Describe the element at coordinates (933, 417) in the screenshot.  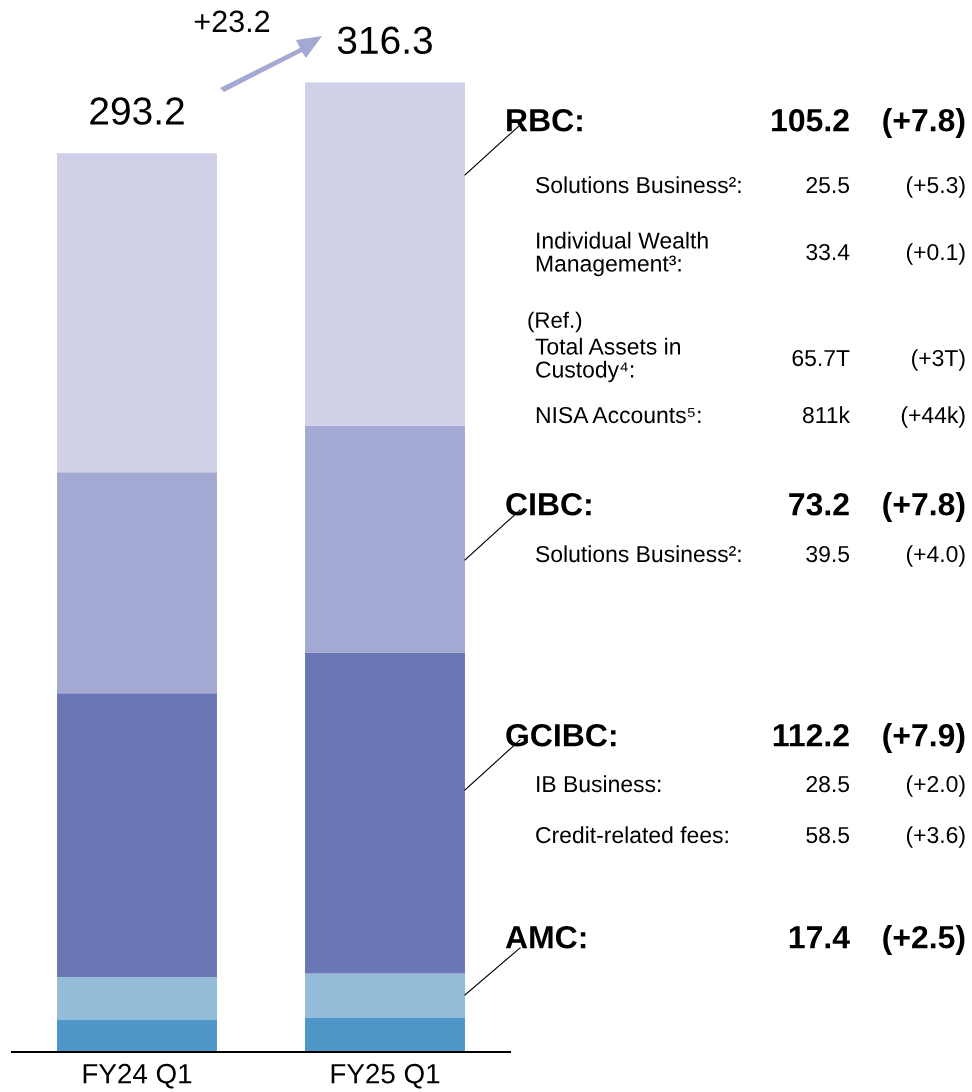
I see `text: (+44k)` at that location.